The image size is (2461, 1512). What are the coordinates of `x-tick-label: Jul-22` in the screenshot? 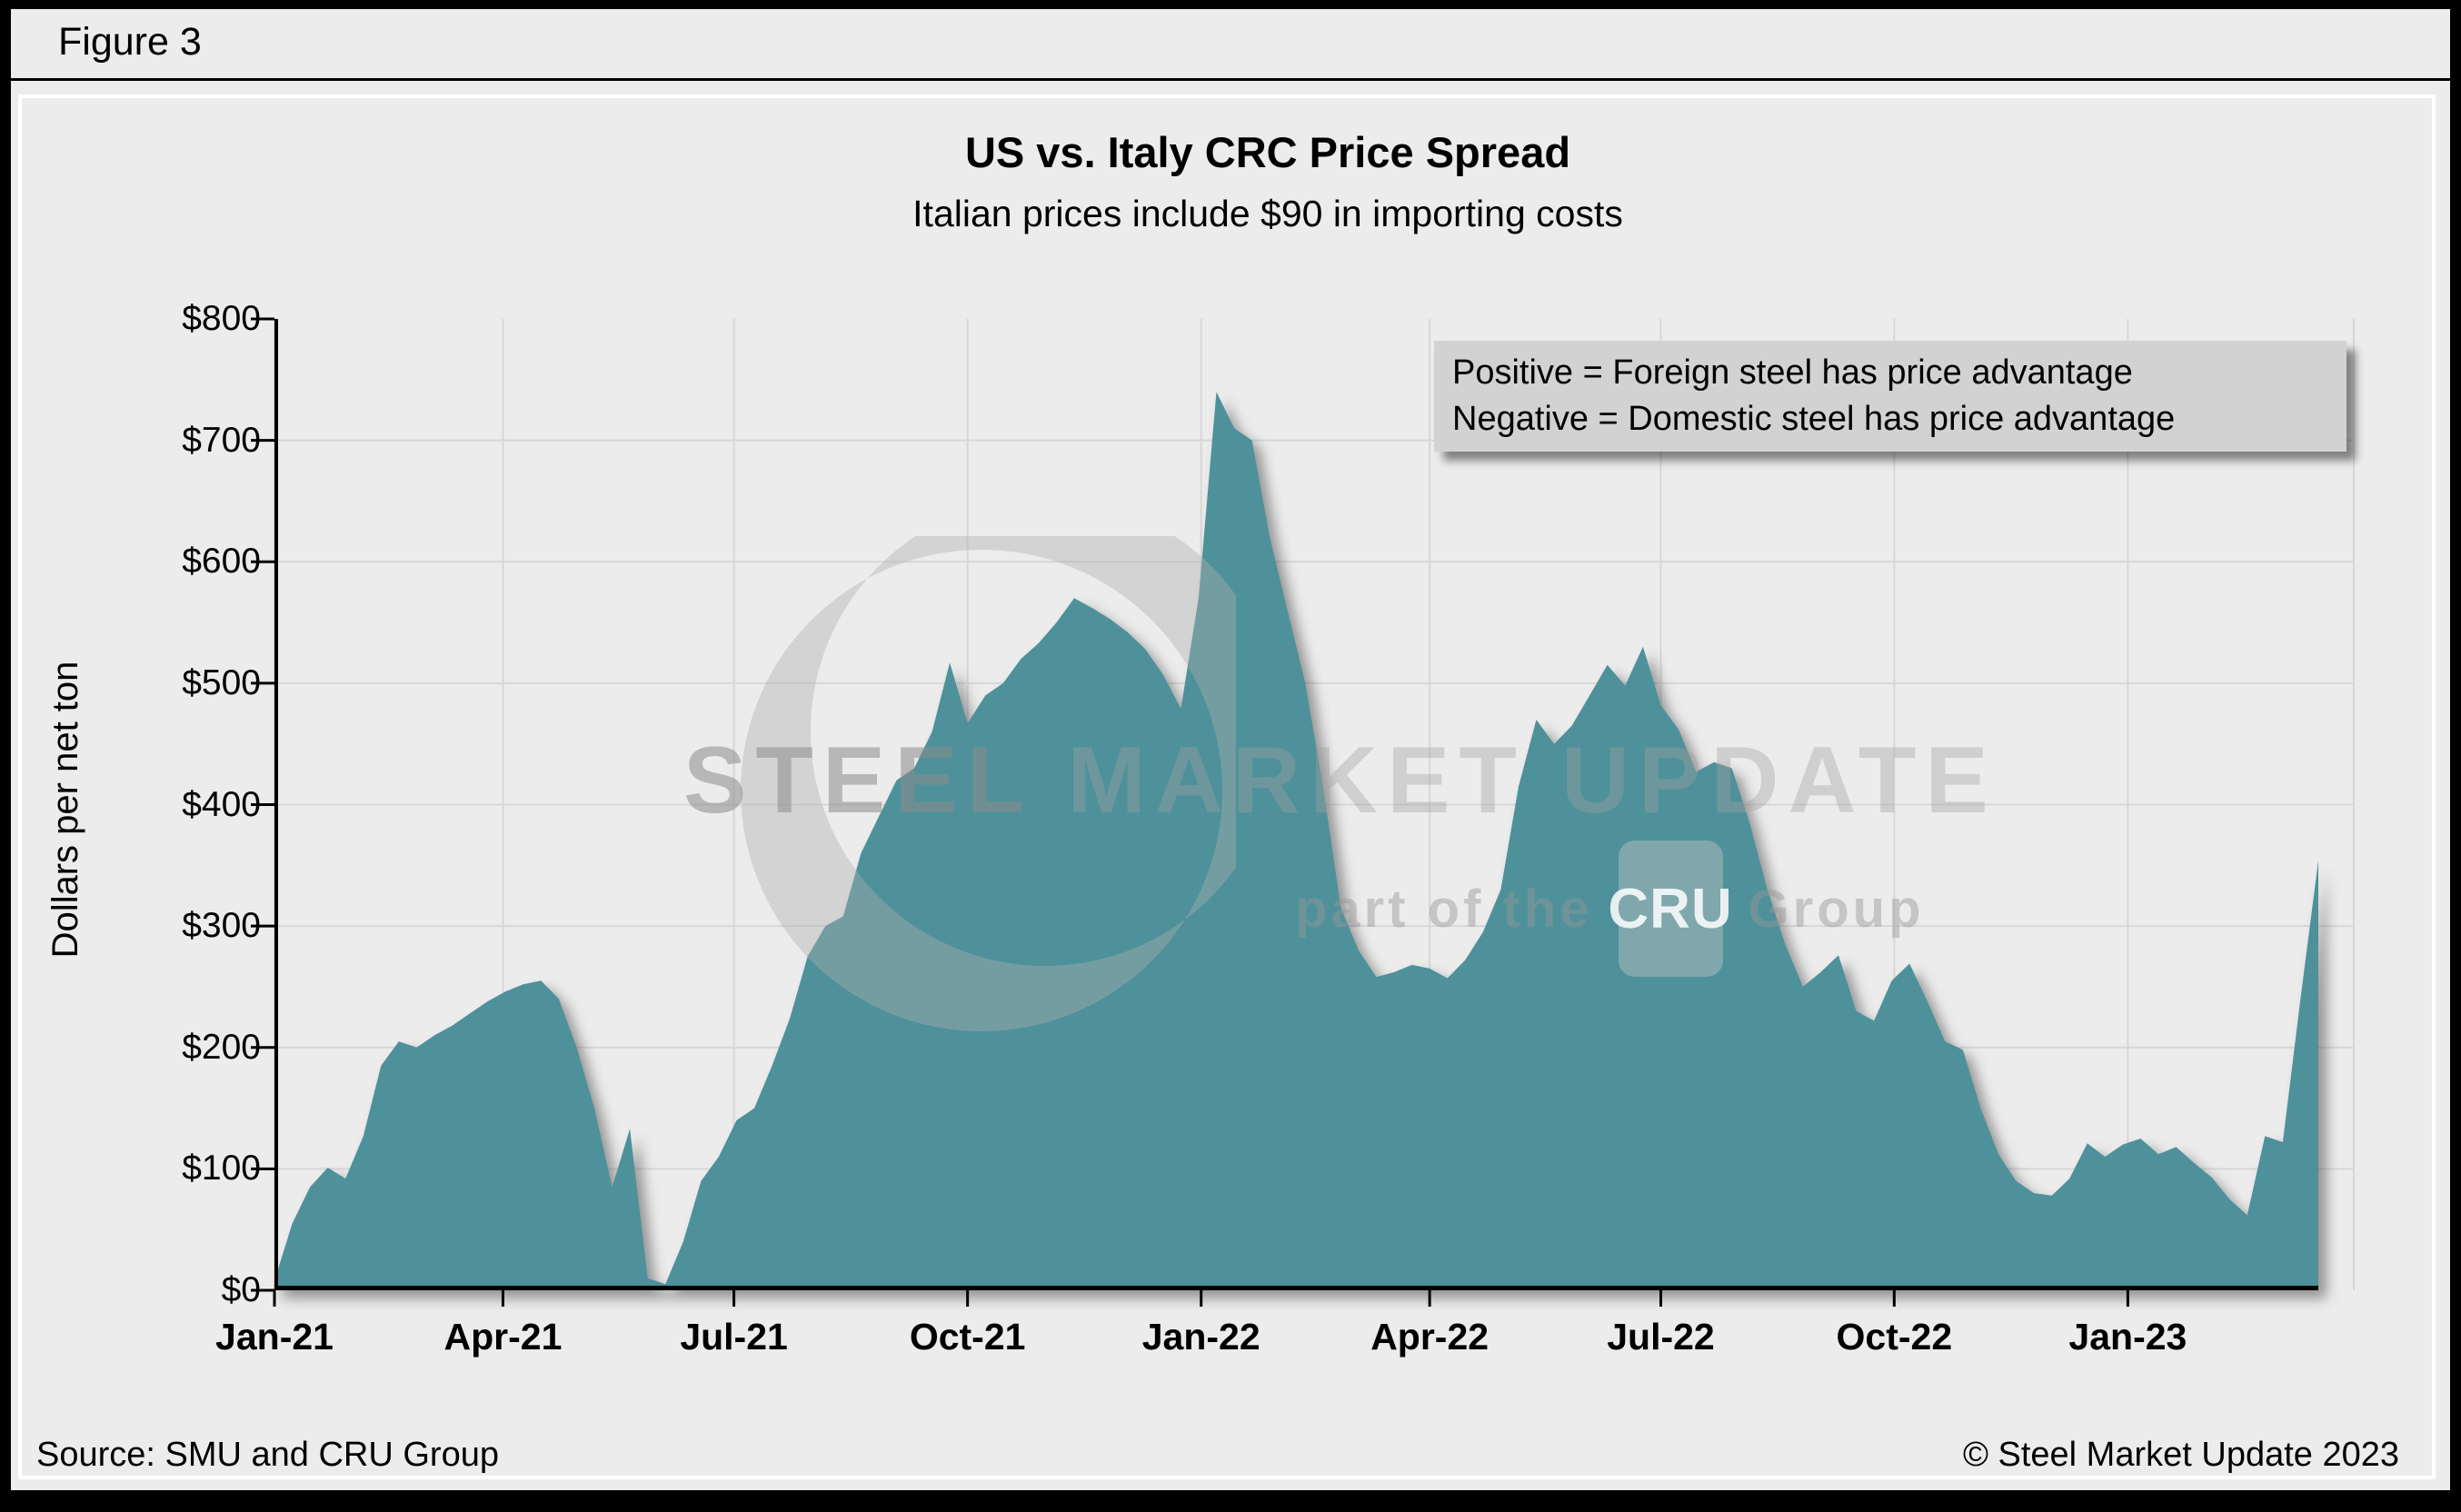 It's located at (1661, 1337).